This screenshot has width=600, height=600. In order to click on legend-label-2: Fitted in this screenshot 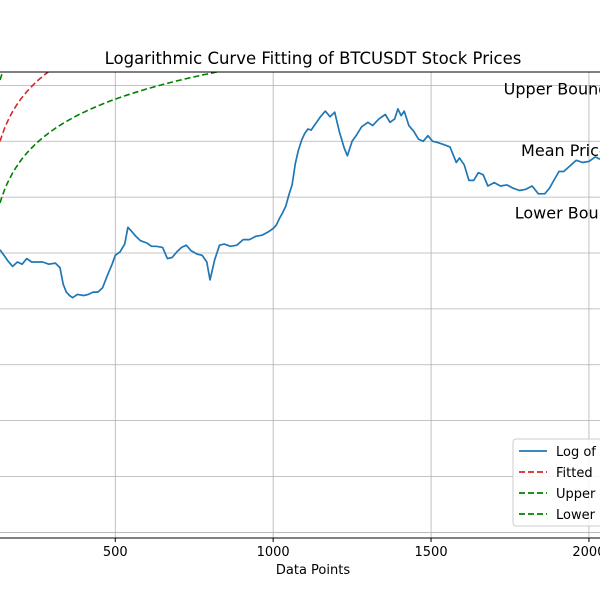, I will do `click(574, 473)`.